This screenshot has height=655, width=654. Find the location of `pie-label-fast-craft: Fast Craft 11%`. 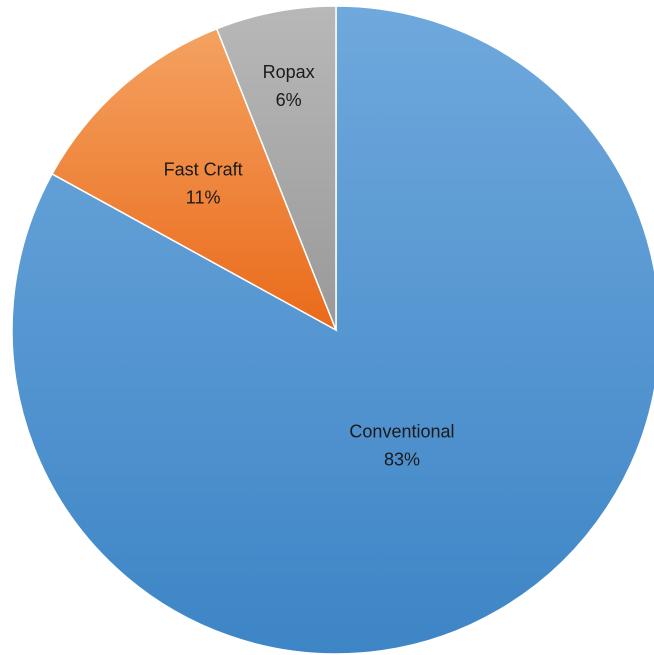

pie-label-fast-craft: Fast Craft 11% is located at coordinates (203, 183).